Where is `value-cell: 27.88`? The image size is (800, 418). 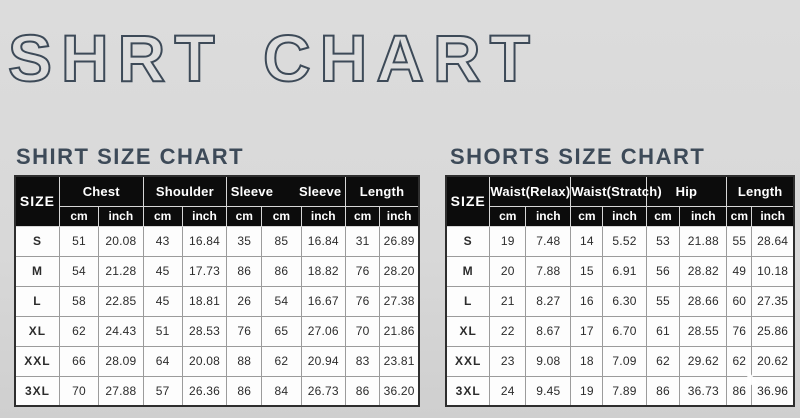 value-cell: 27.88 is located at coordinates (121, 391).